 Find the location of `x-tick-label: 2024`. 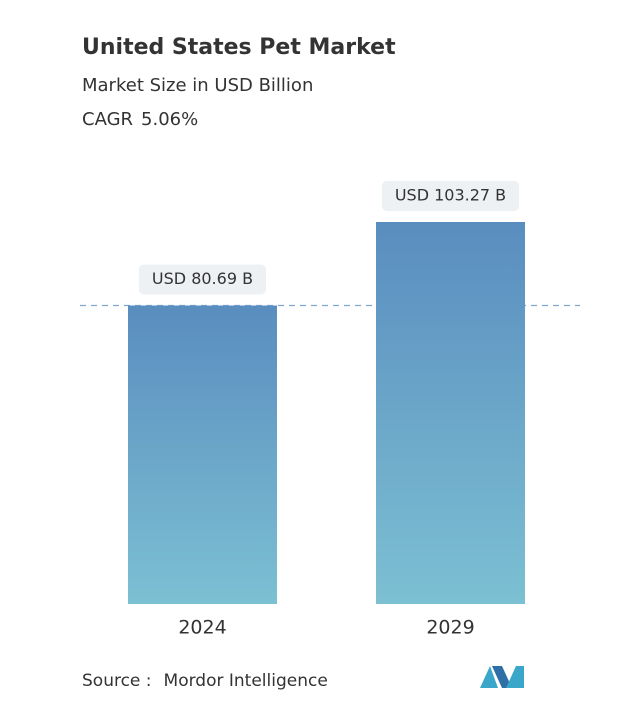

x-tick-label: 2024 is located at coordinates (202, 628).